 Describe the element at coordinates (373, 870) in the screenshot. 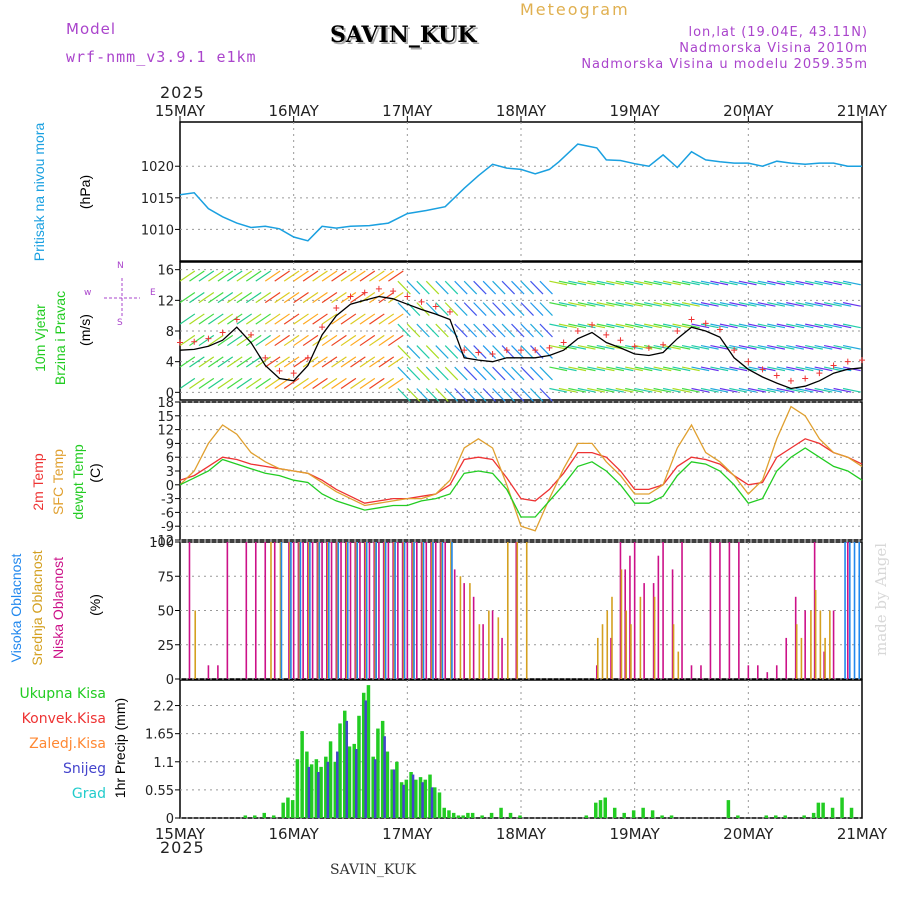

I see `footer-station: SAVIN_KUK` at that location.